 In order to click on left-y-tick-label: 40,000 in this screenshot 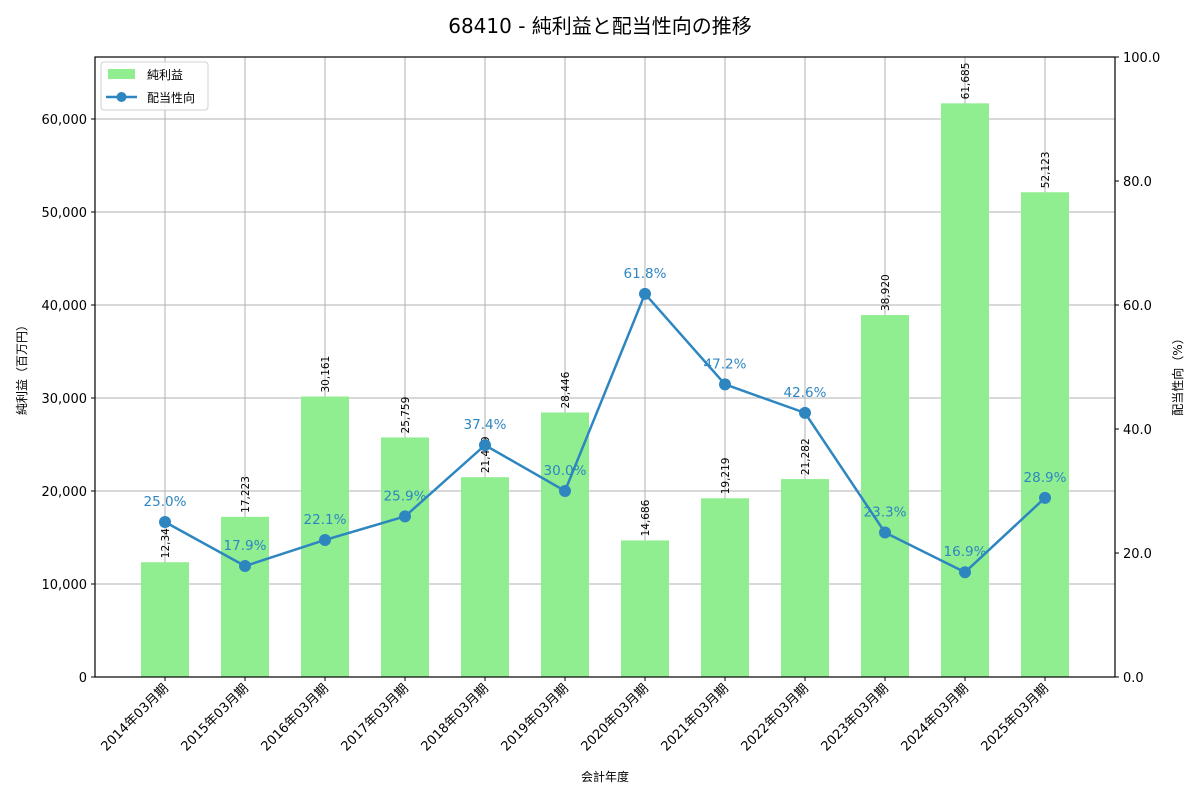, I will do `click(65, 306)`.